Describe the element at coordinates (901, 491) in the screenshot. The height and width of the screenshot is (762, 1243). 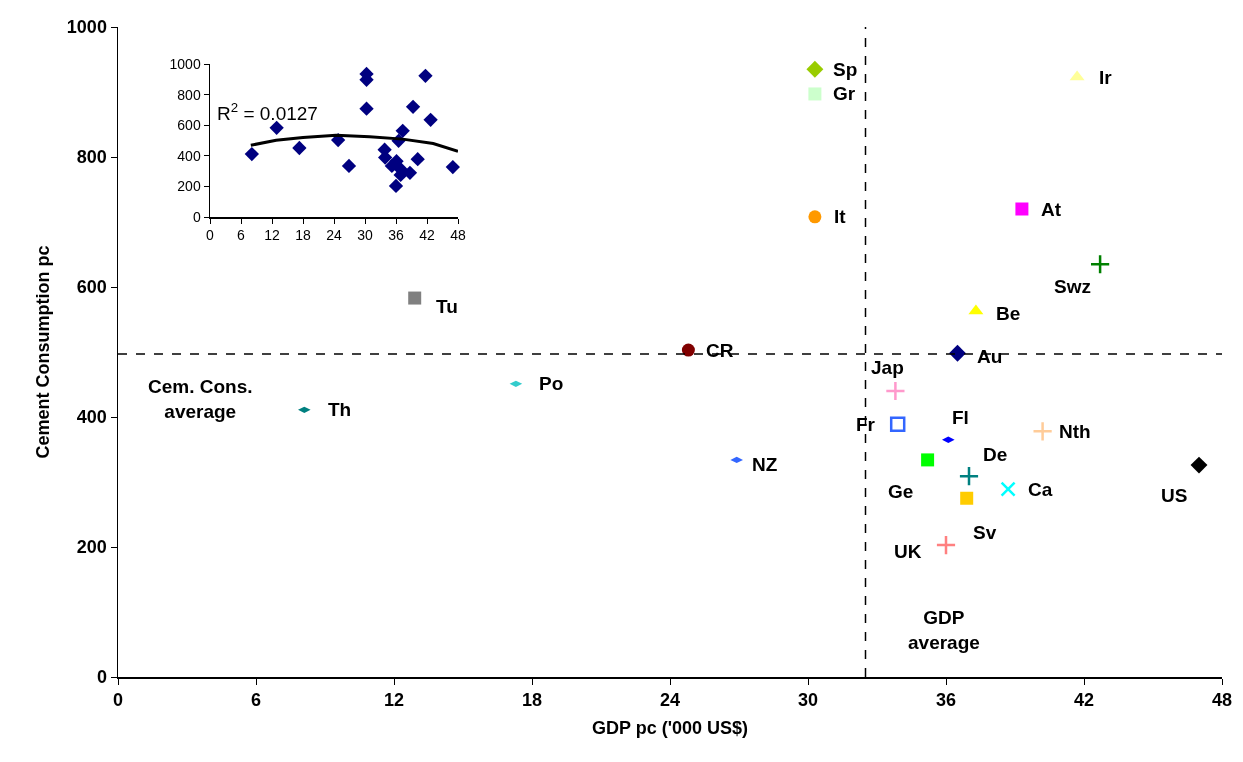
I see `series-label: Ge` at that location.